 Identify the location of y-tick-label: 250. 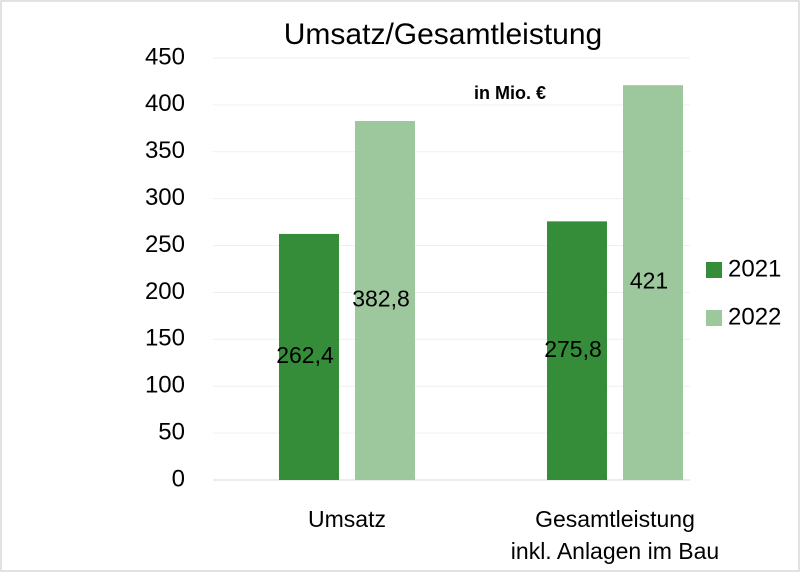
(165, 244).